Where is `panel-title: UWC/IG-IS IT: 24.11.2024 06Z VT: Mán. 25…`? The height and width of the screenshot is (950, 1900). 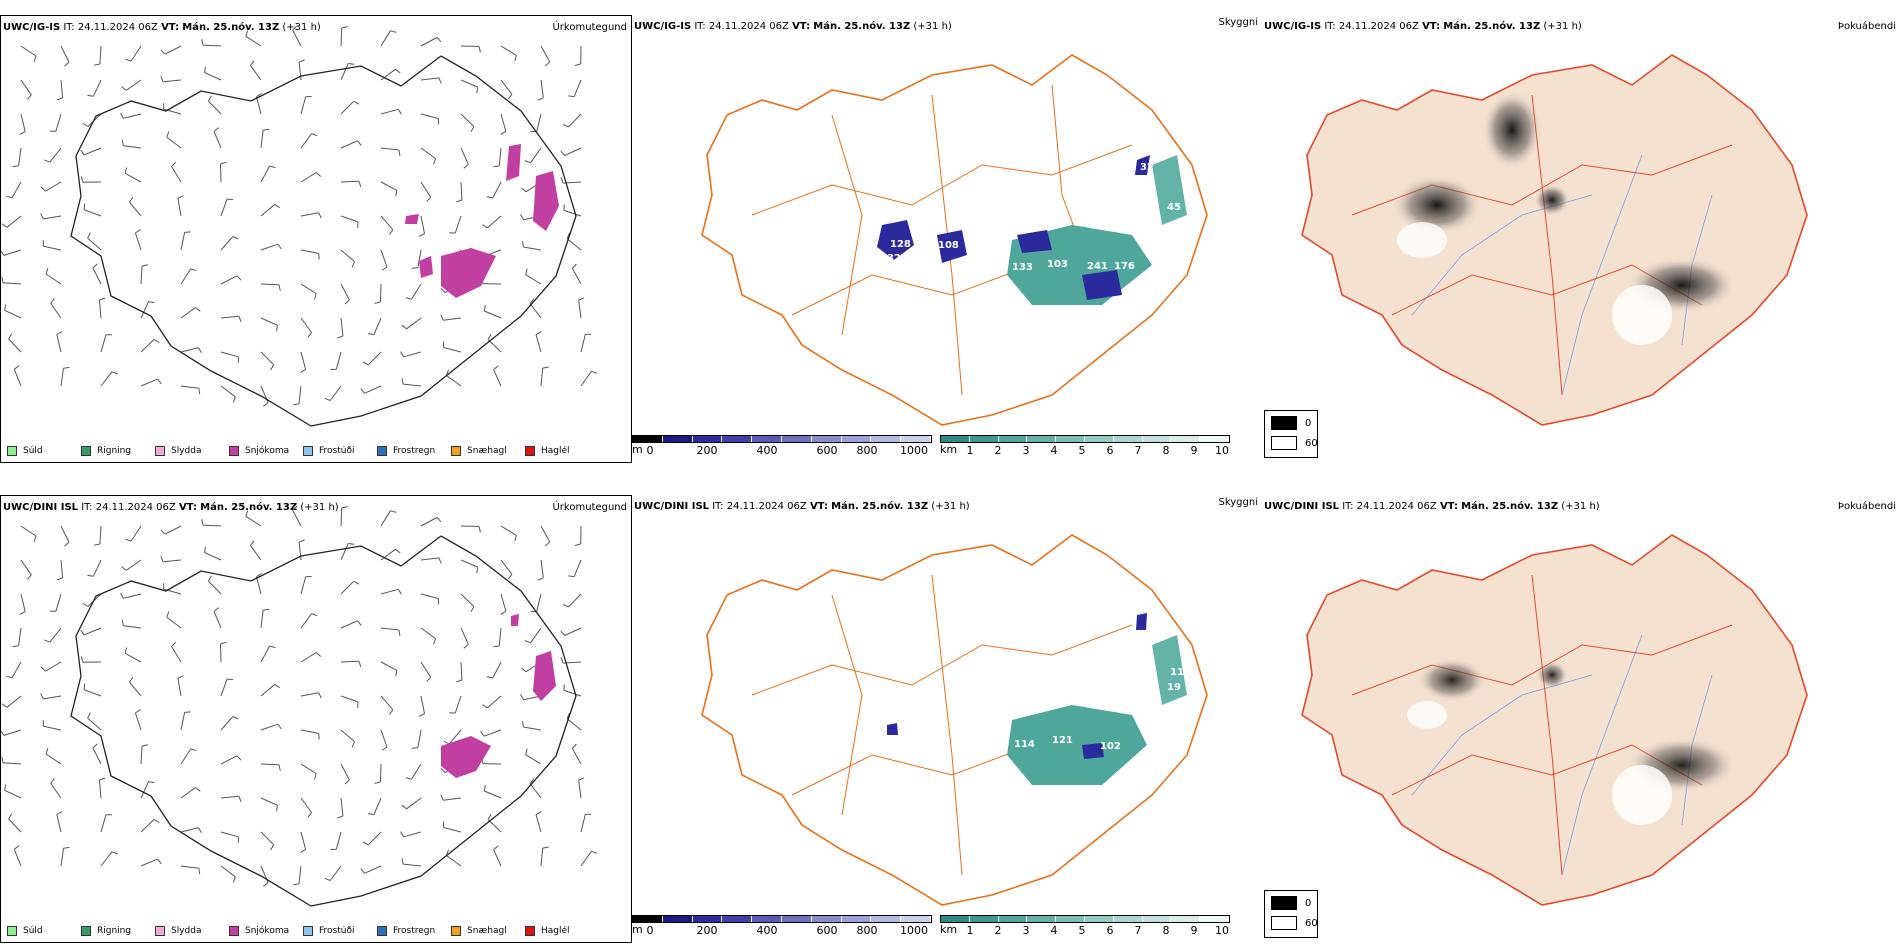 panel-title: UWC/IG-IS IT: 24.11.2024 06Z VT: Mán. 25… is located at coordinates (793, 26).